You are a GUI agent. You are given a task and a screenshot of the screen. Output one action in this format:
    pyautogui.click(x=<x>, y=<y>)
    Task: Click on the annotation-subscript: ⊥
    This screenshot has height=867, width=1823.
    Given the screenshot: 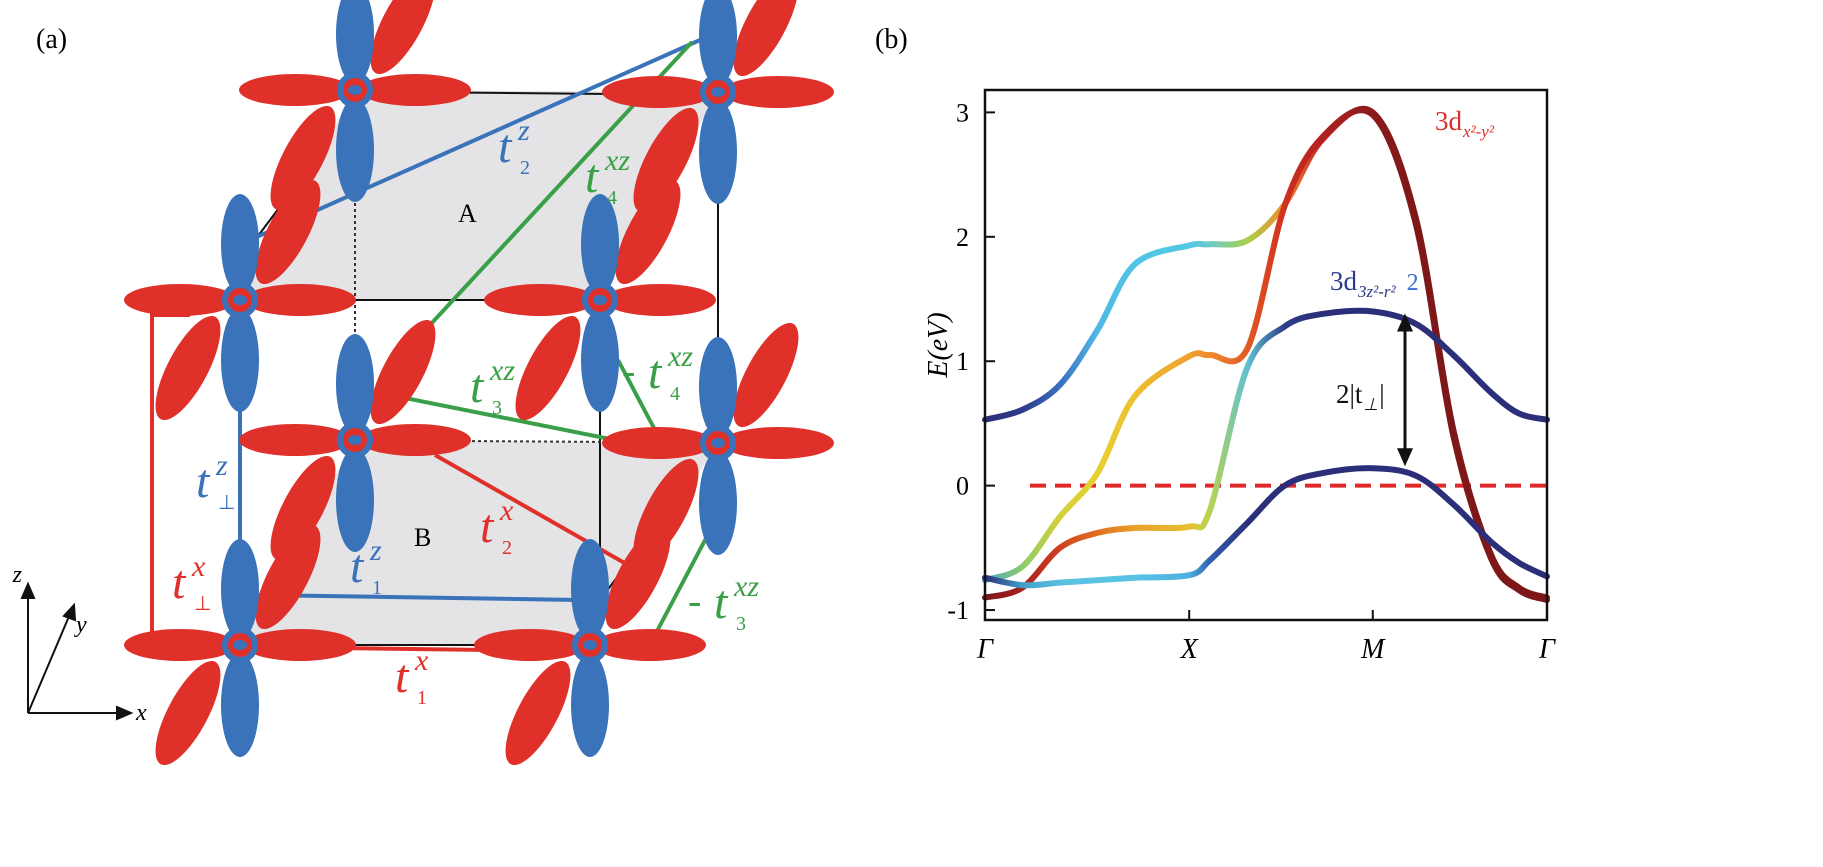 What is the action you would take?
    pyautogui.click(x=1370, y=404)
    